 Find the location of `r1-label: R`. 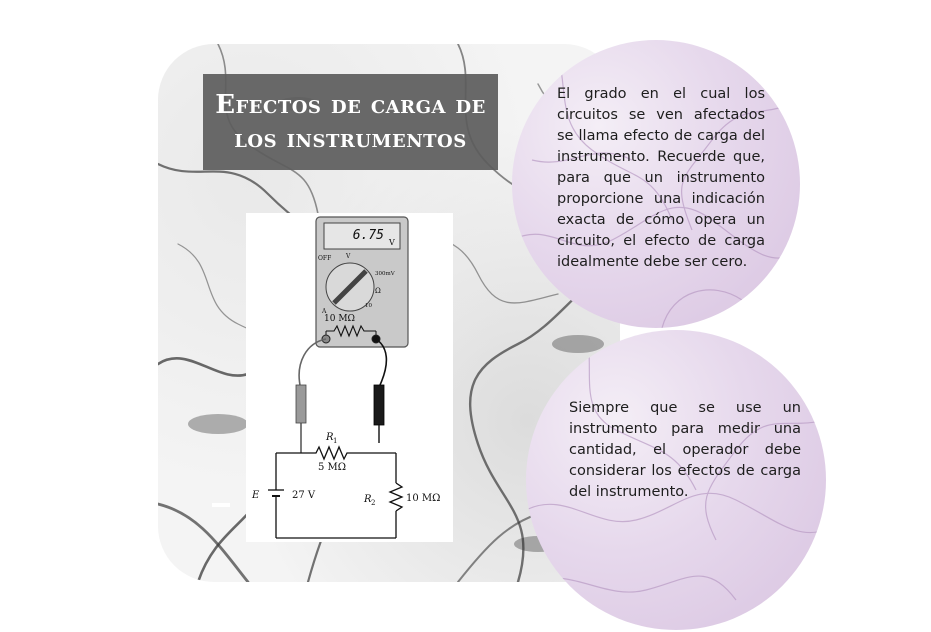

r1-label: R is located at coordinates (329, 437).